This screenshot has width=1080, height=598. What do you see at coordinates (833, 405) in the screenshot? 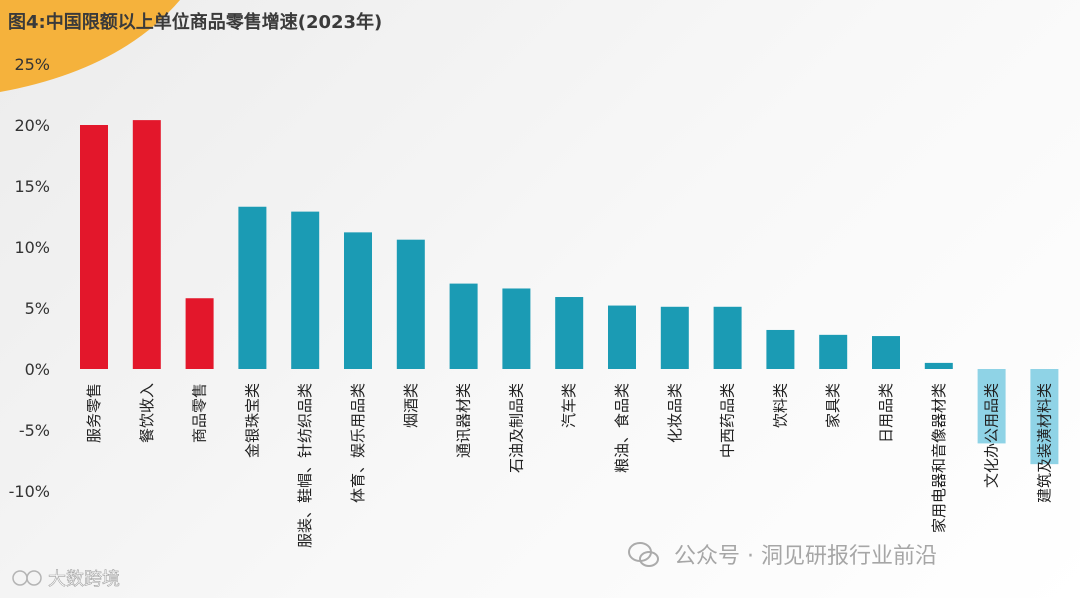
I see `category-label: 家具类` at bounding box center [833, 405].